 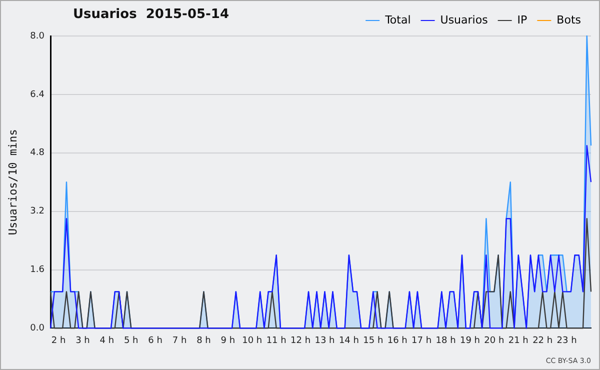 What do you see at coordinates (83, 341) in the screenshot?
I see `x-tick-label: 3 h` at bounding box center [83, 341].